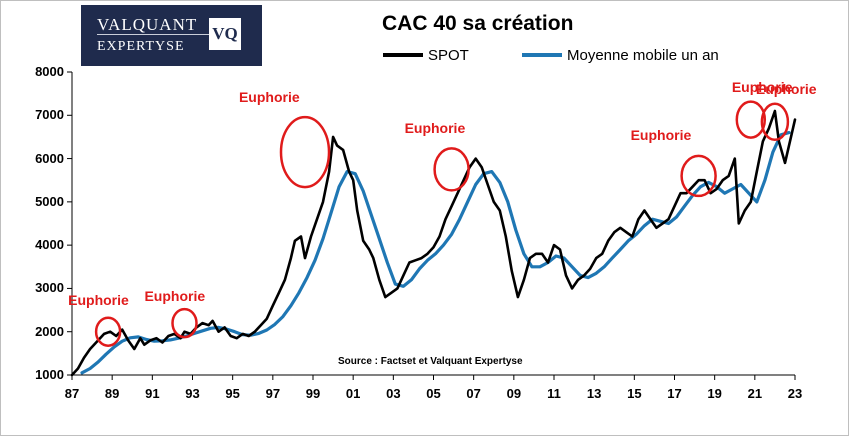  Describe the element at coordinates (433, 393) in the screenshot. I see `x-tick-label: 05` at that location.